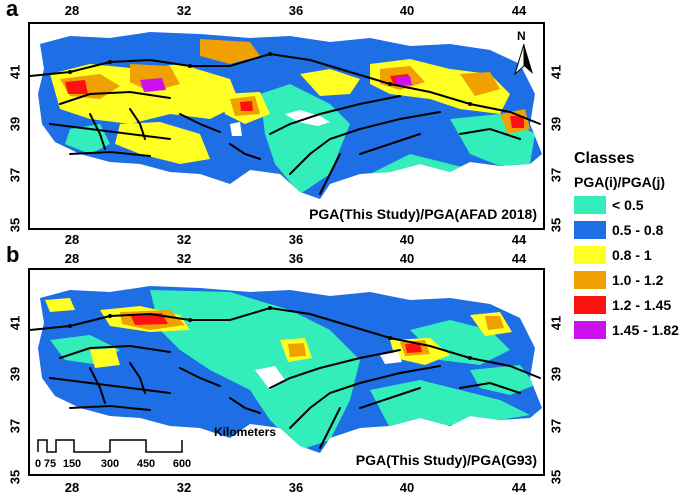 This screenshot has width=685, height=501. What do you see at coordinates (13, 254) in the screenshot?
I see `panel-b-letter: b` at bounding box center [13, 254].